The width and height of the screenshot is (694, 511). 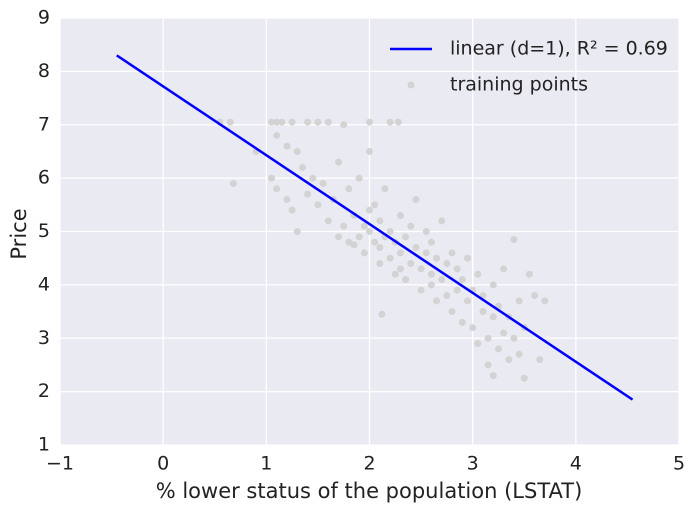 What do you see at coordinates (369, 464) in the screenshot?
I see `x-tick-label: 2` at bounding box center [369, 464].